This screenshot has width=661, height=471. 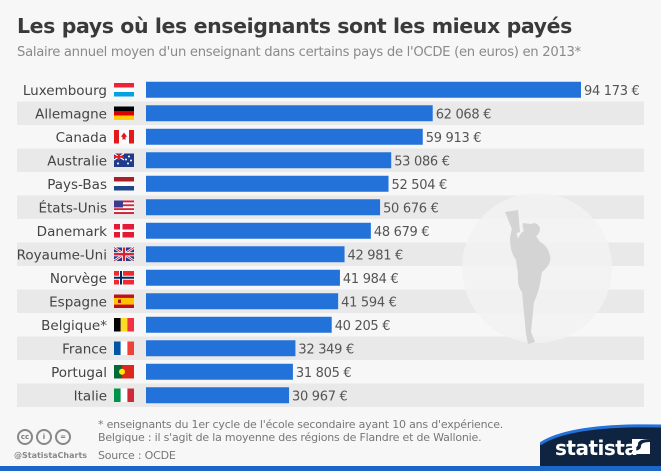 What do you see at coordinates (77, 161) in the screenshot?
I see `category-label: Australie` at bounding box center [77, 161].